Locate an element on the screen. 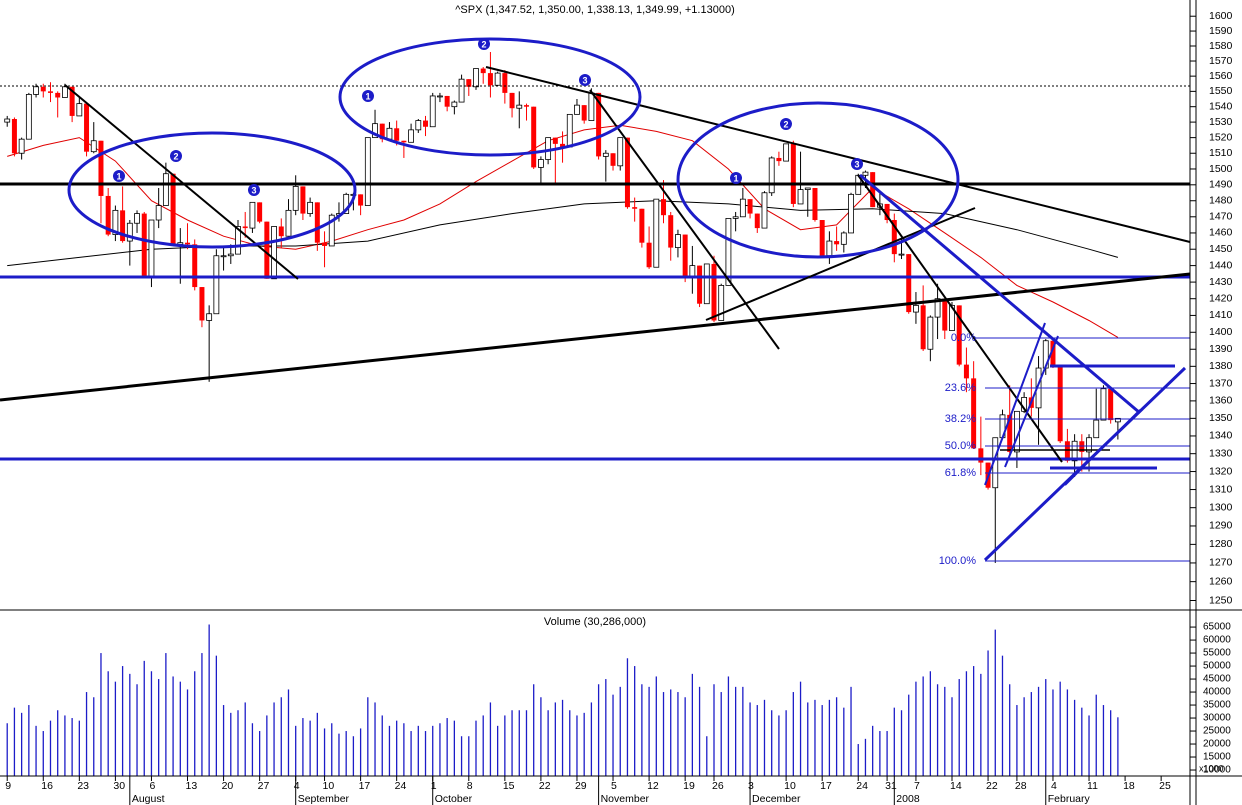 This screenshot has height=805, width=1242. volume-tick-label: 60000 is located at coordinates (1217, 640).